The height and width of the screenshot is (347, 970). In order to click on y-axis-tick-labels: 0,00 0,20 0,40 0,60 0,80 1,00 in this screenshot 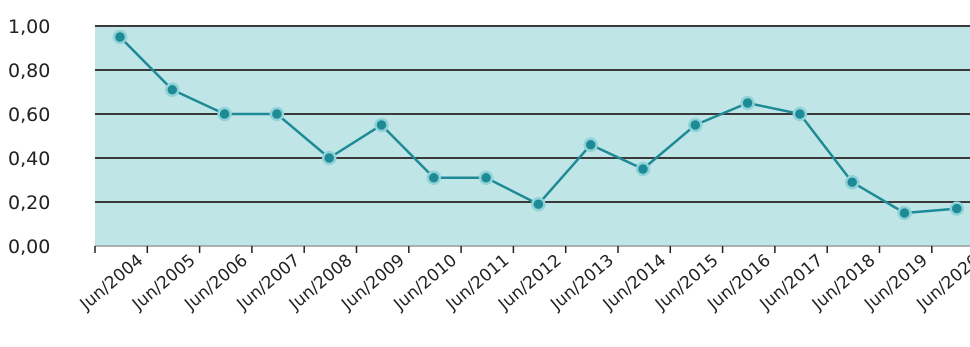, I will do `click(29, 137)`.